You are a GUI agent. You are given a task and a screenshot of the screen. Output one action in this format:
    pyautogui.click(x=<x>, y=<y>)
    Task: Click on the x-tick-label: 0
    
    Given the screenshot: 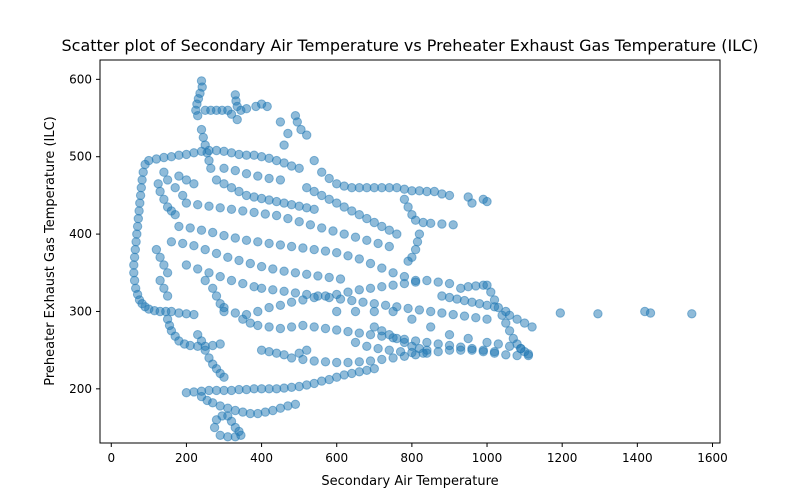 What is the action you would take?
    pyautogui.click(x=111, y=458)
    